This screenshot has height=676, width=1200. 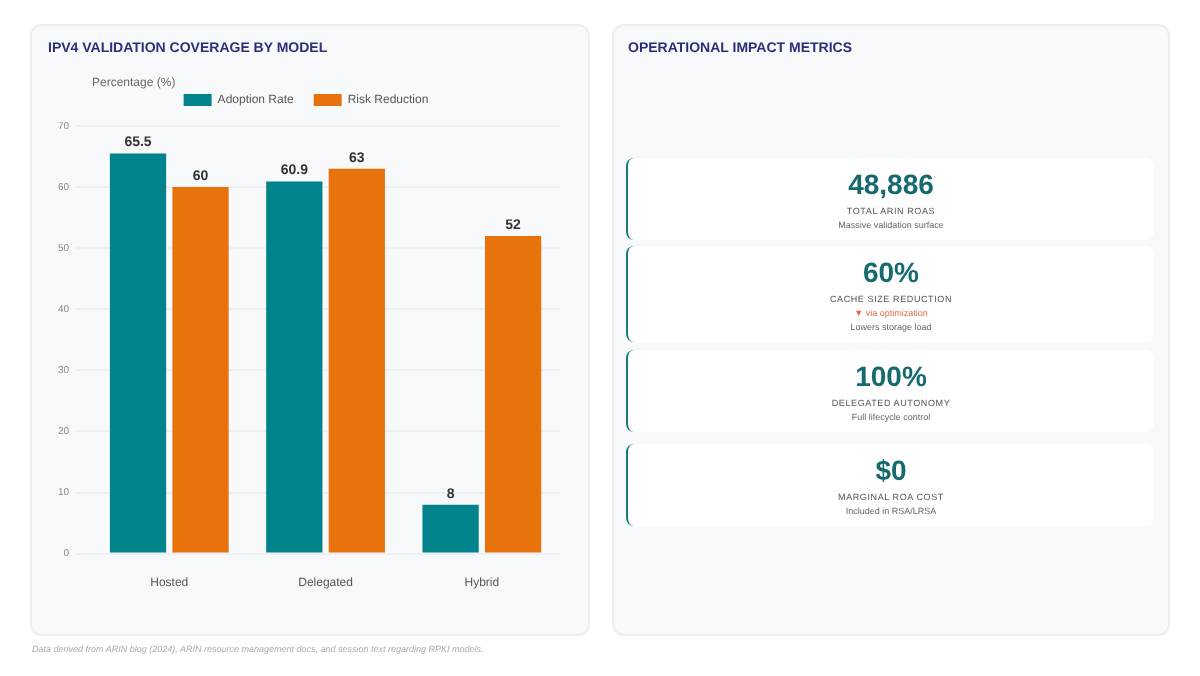 What do you see at coordinates (891, 376) in the screenshot?
I see `text: 100%` at bounding box center [891, 376].